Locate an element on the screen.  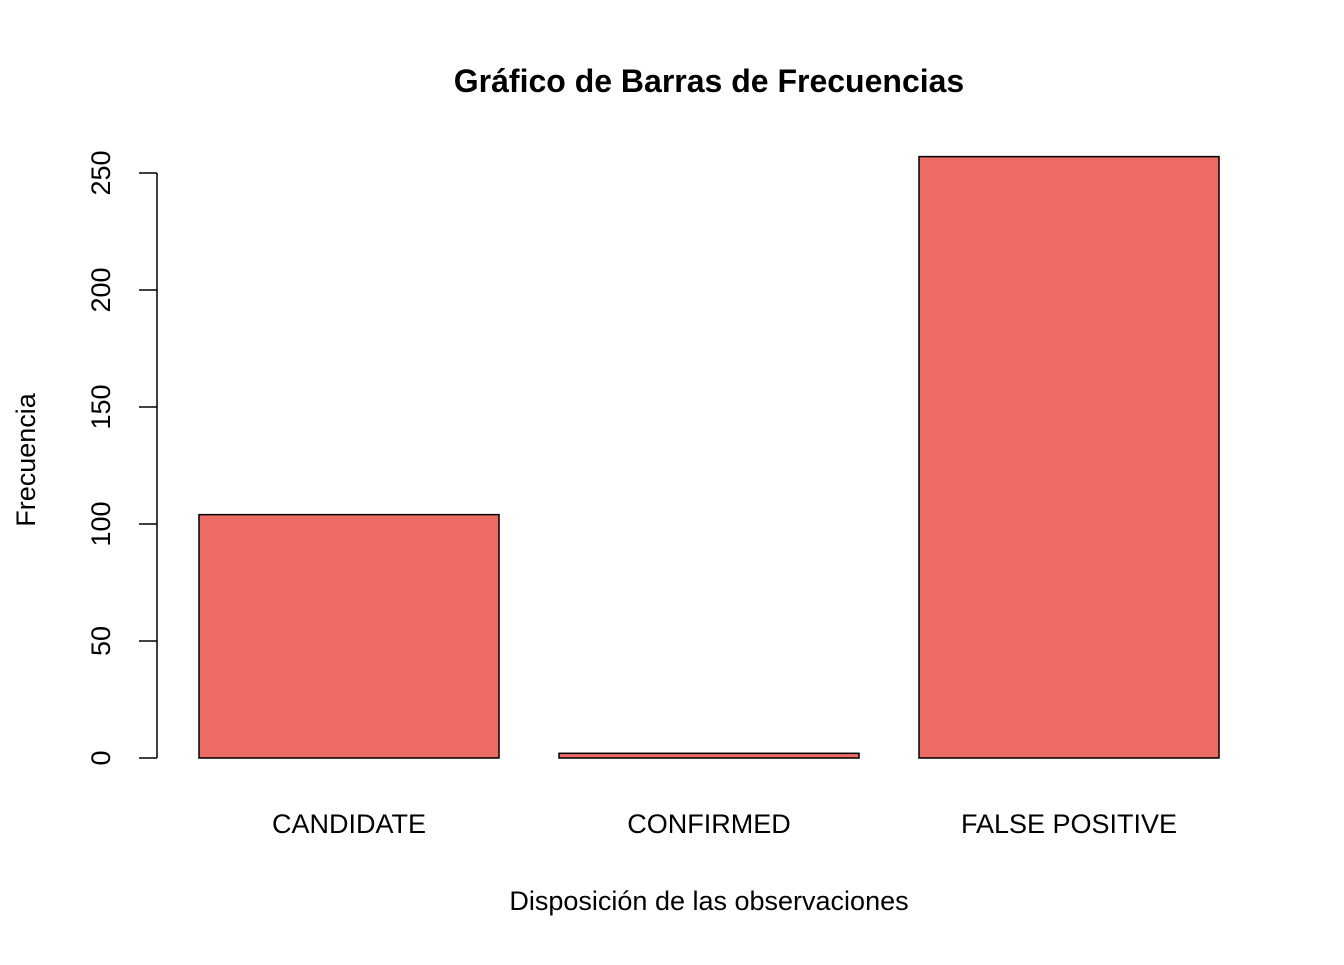
bar-candidate is located at coordinates (349, 636).